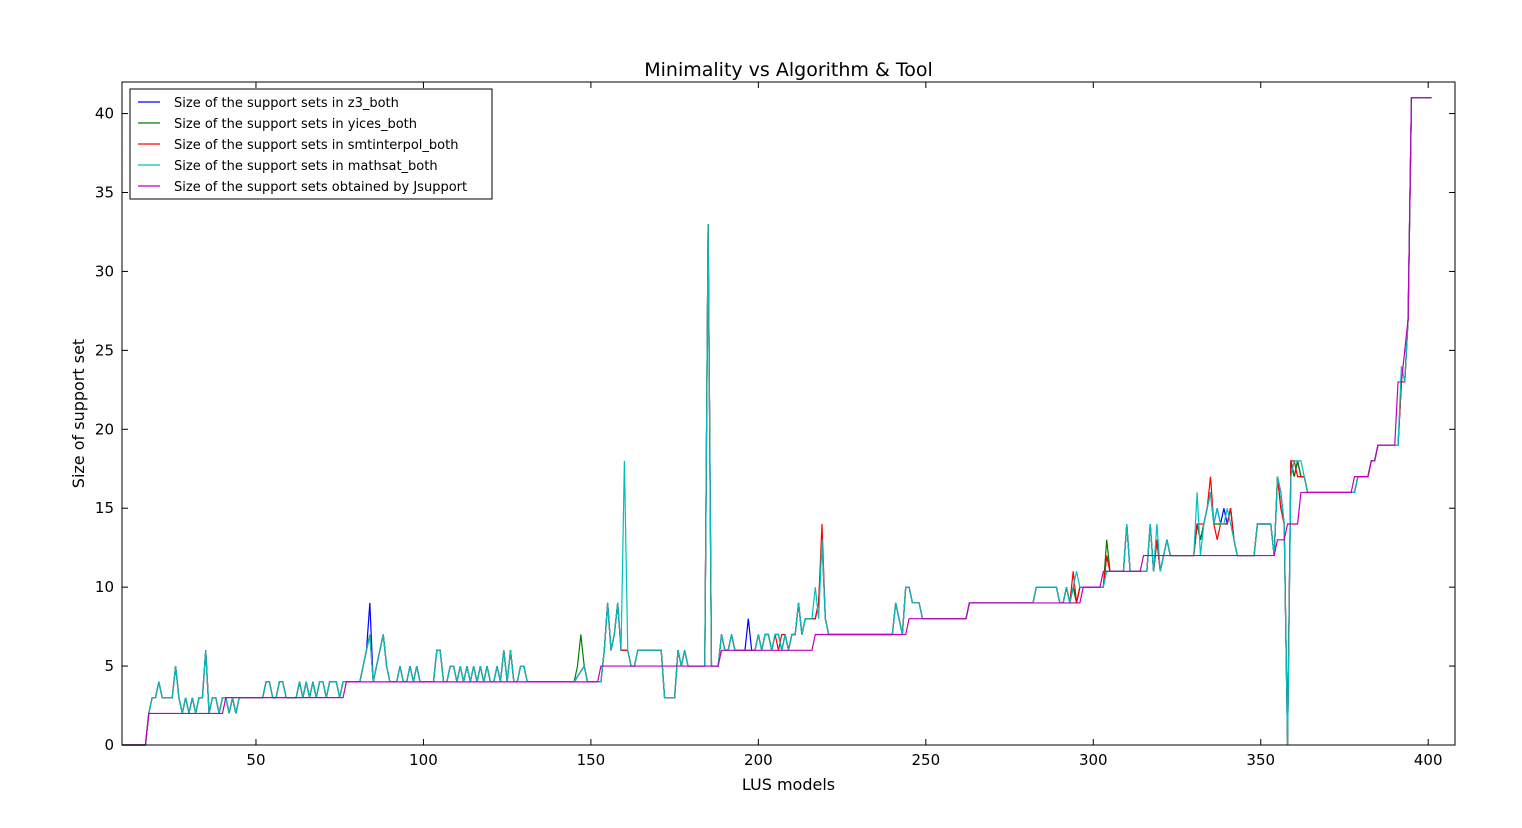 This screenshot has height=828, width=1522. I want to click on x-axis-title: LUS models, so click(788, 784).